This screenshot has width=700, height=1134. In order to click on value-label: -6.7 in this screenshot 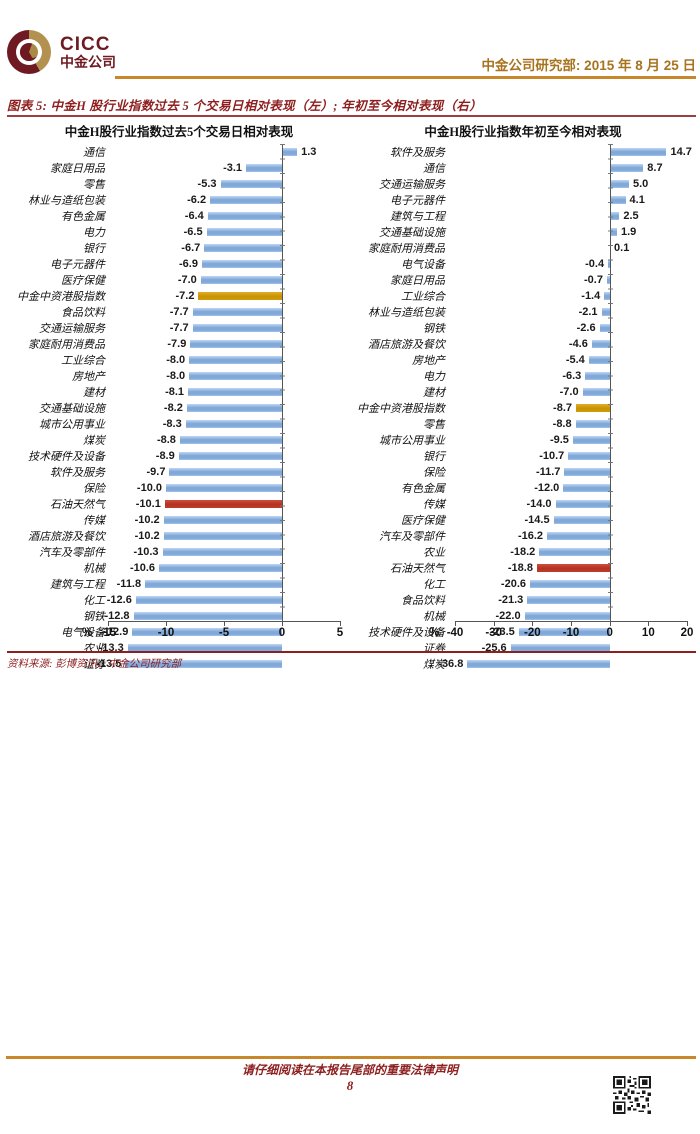, I will do `click(191, 248)`.